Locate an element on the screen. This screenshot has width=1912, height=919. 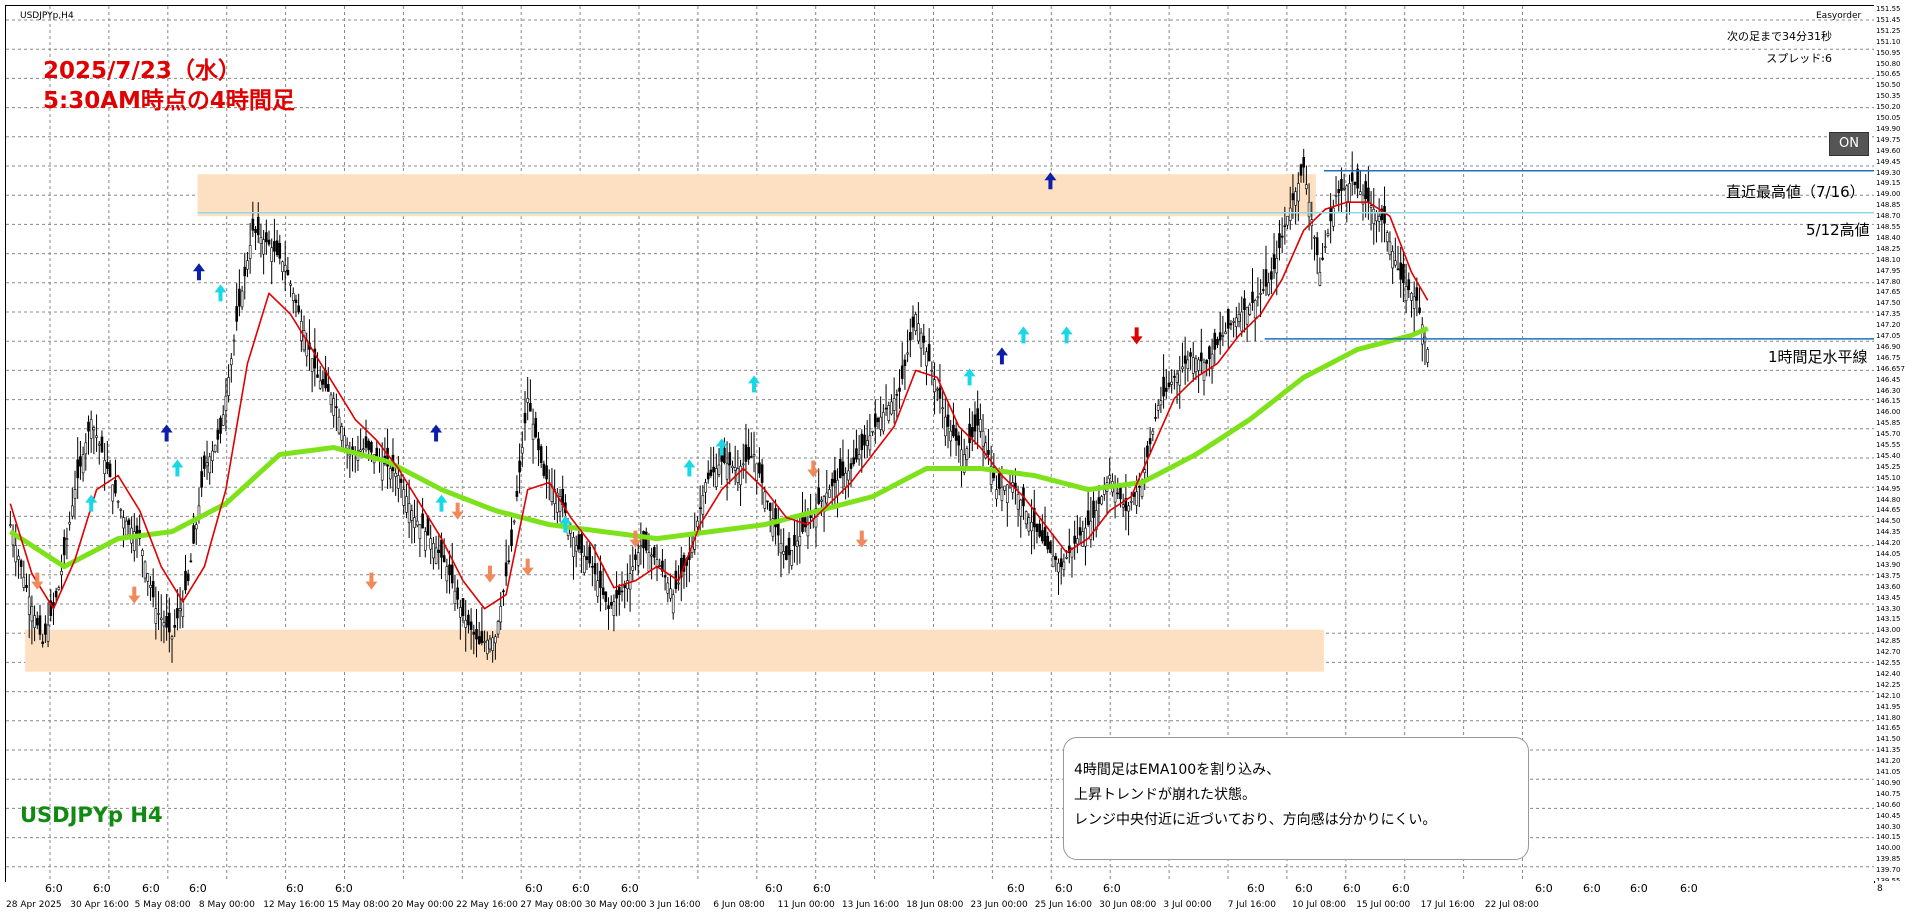
price-tick-label: 150.65 is located at coordinates (1888, 74).